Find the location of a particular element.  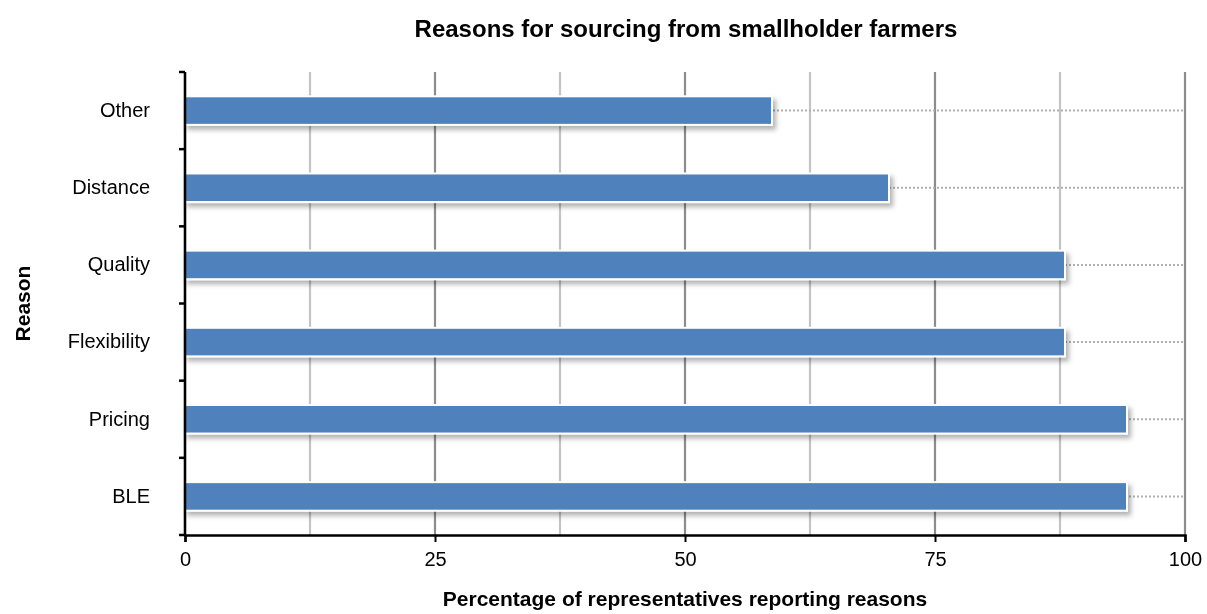

x-tick-label: 0 is located at coordinates (185, 559).